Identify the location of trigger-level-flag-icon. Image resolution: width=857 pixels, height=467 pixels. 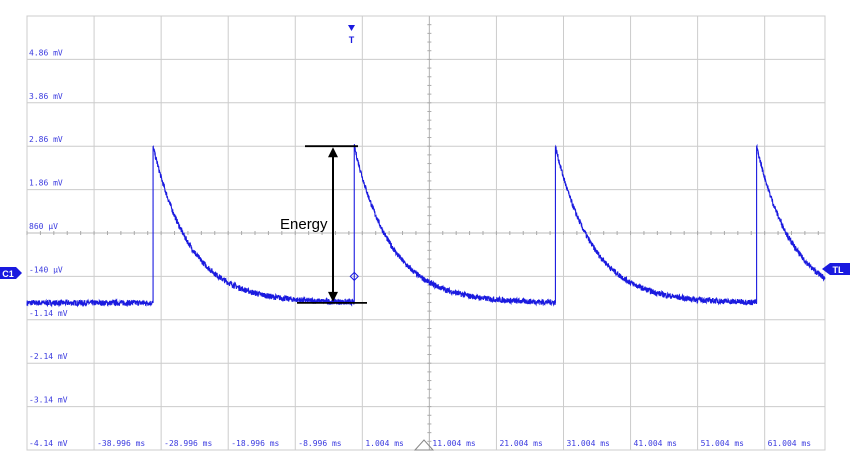
(836, 269).